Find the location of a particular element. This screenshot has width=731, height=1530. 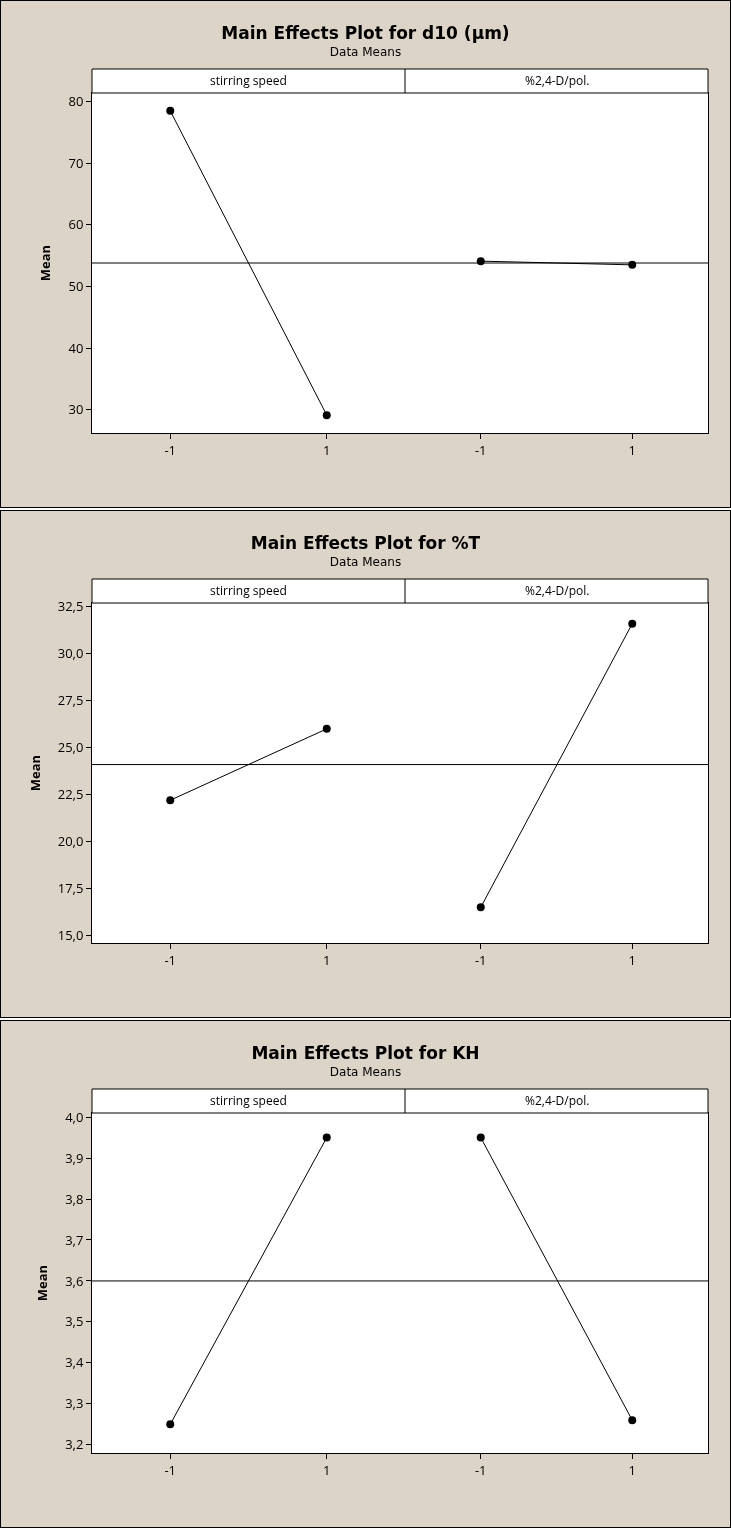

y-tick-label: 17,5 is located at coordinates (70, 888).